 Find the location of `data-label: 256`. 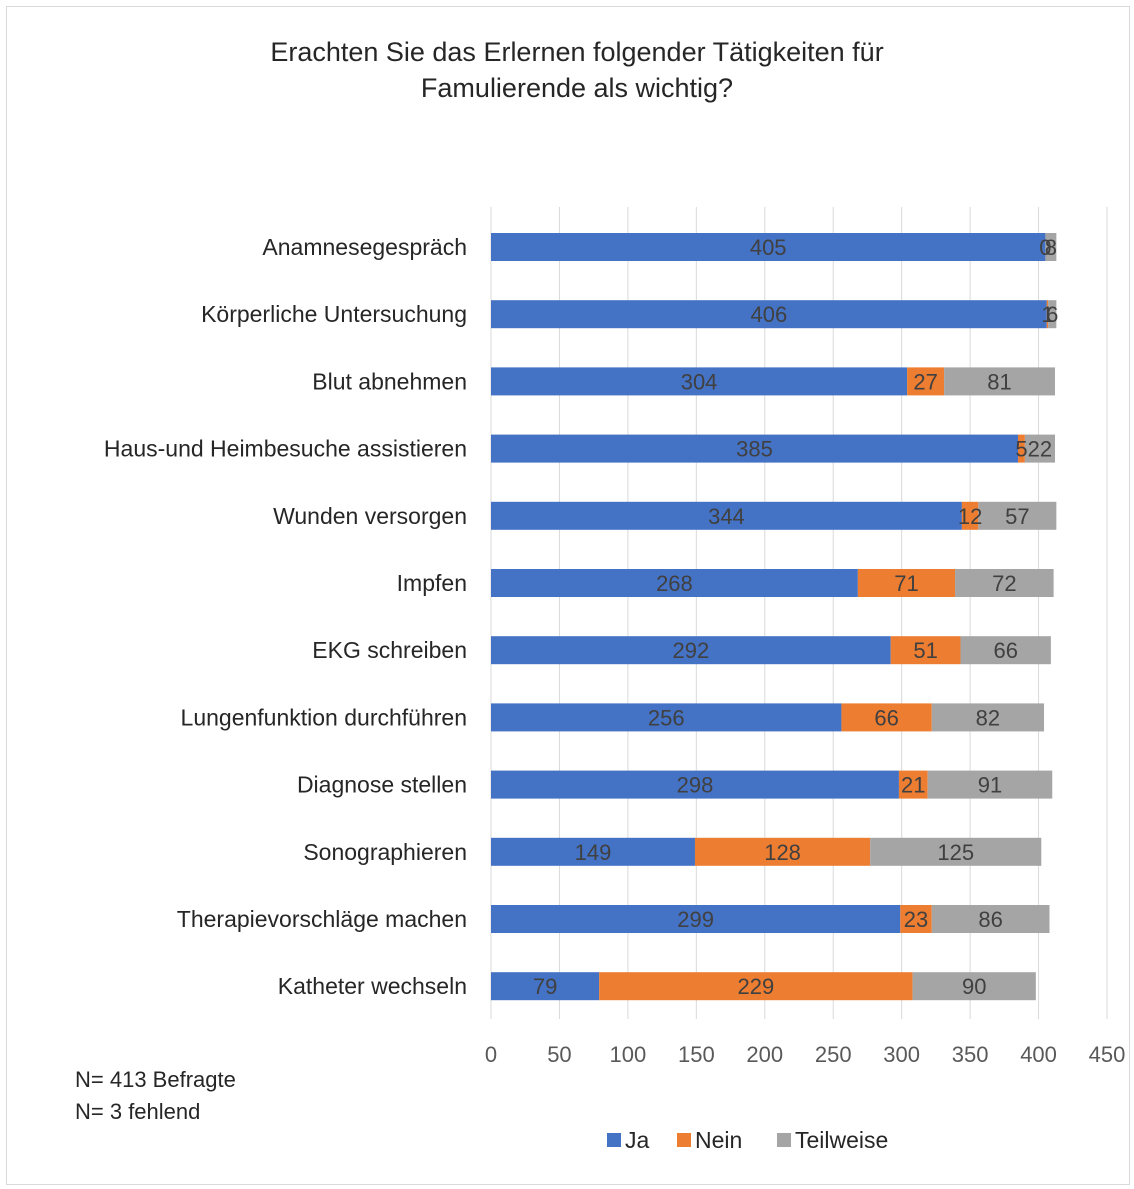

data-label: 256 is located at coordinates (666, 717).